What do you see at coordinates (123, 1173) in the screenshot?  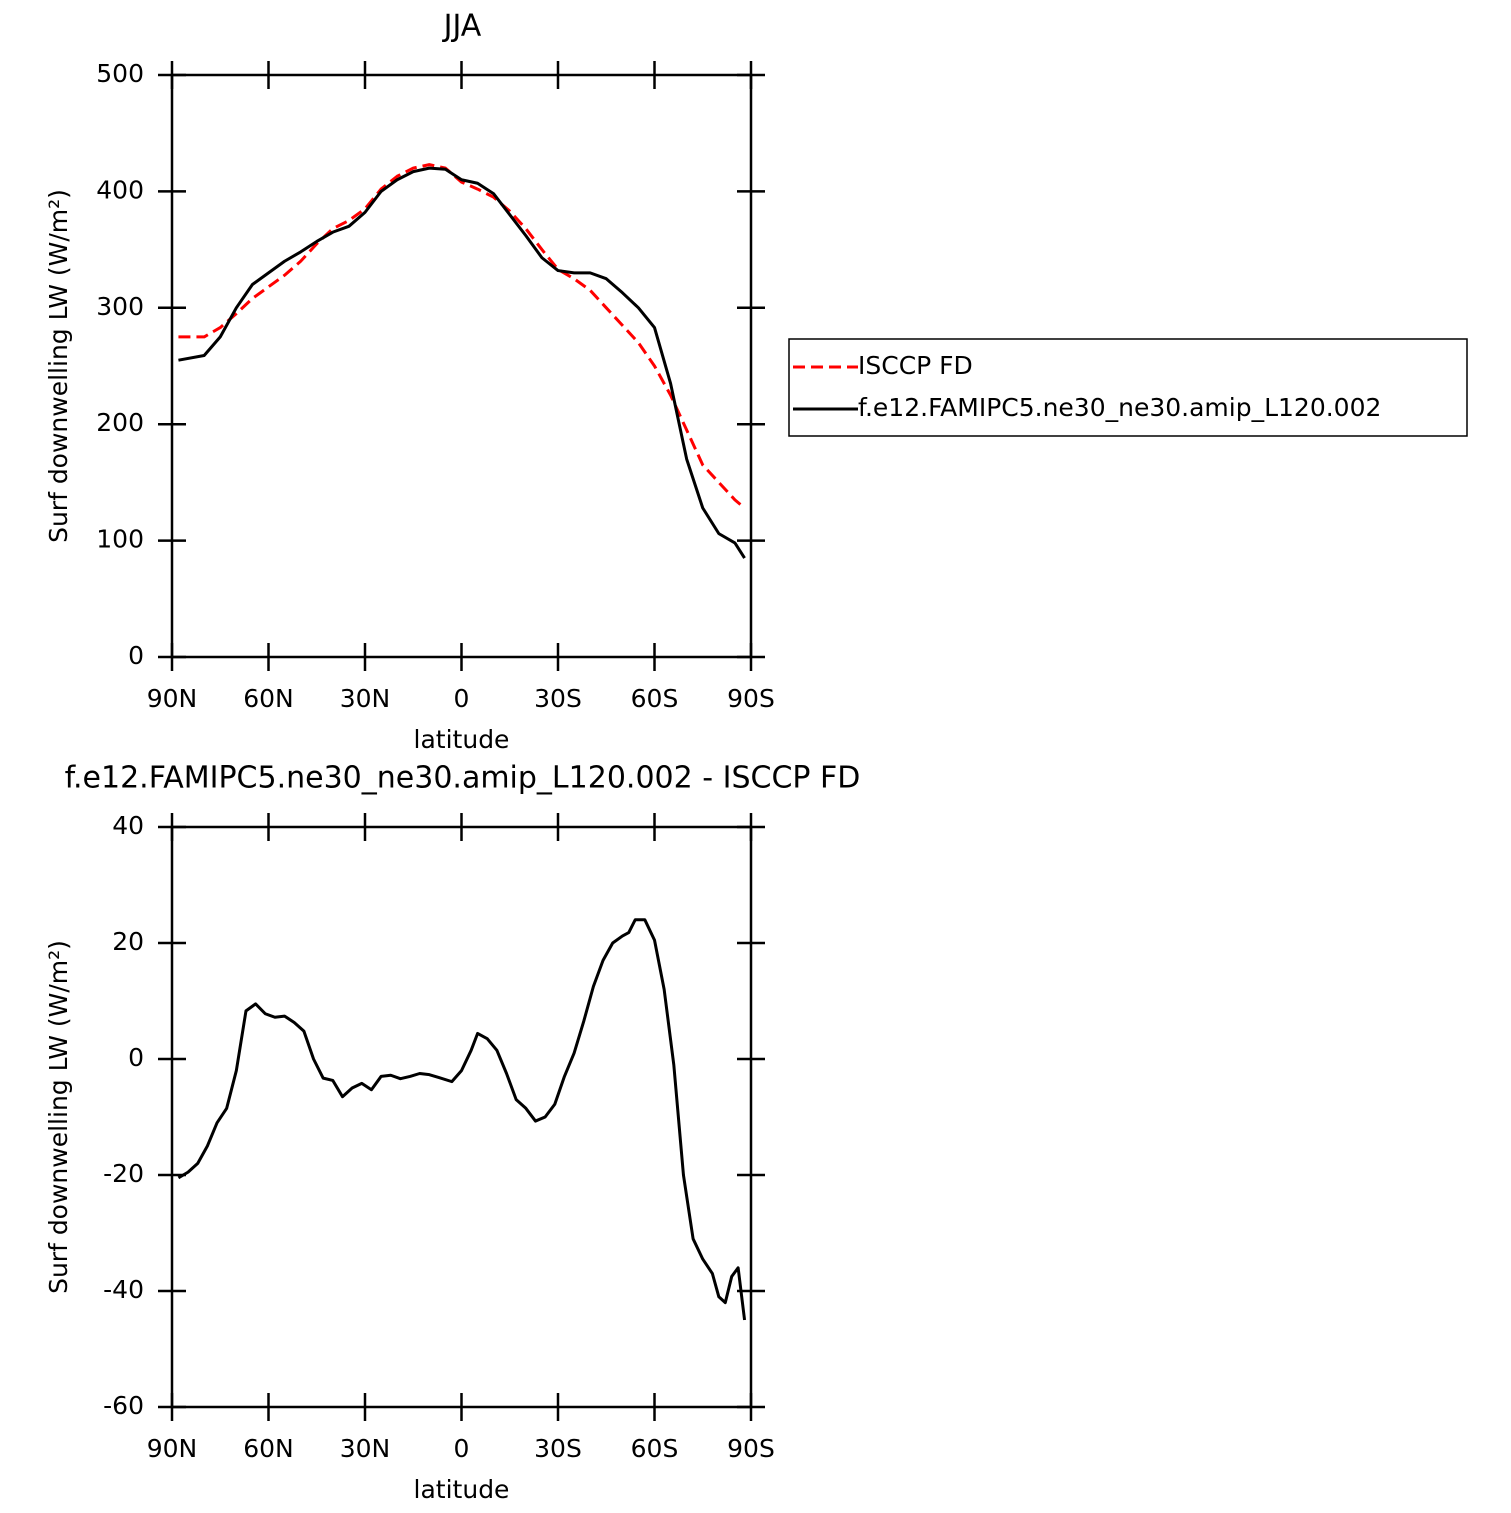 I see `y-tick-label: -20` at bounding box center [123, 1173].